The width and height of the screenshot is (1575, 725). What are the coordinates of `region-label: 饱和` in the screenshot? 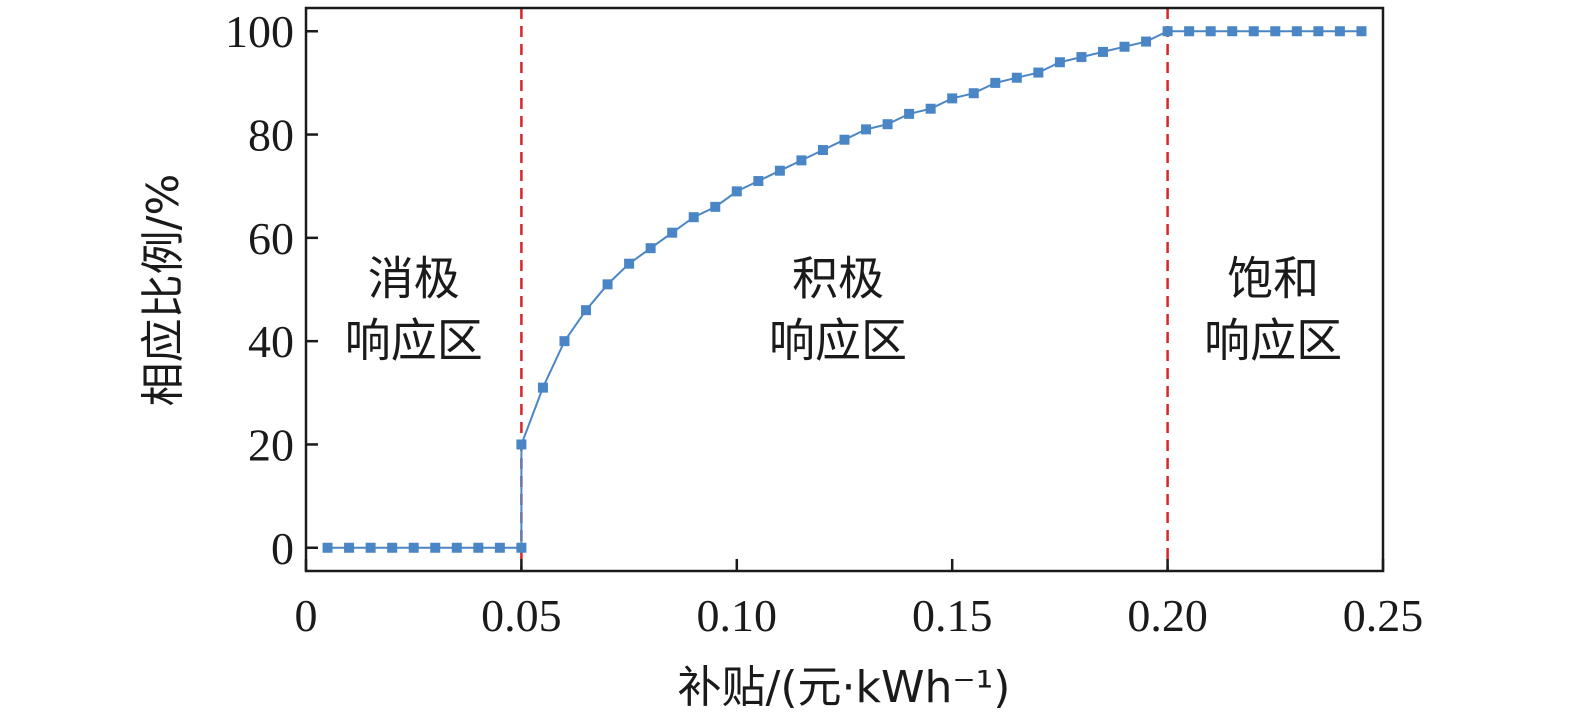 It's located at (1273, 279).